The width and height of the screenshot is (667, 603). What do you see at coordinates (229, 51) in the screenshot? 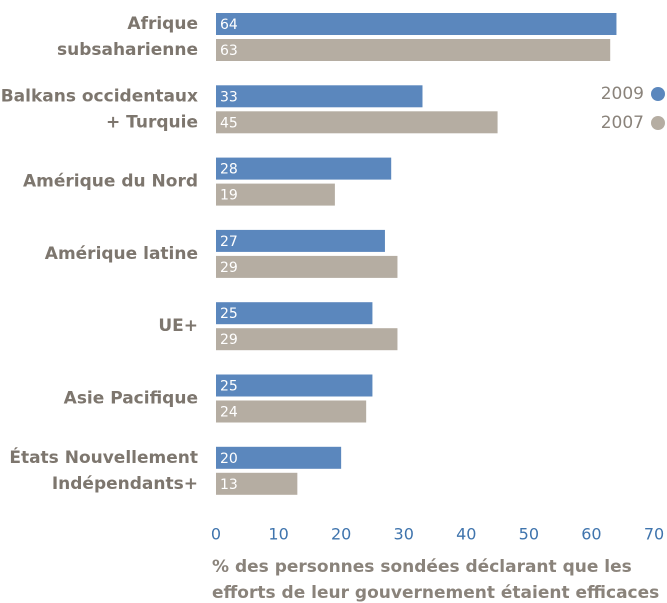
I see `value-label: 63` at bounding box center [229, 51].